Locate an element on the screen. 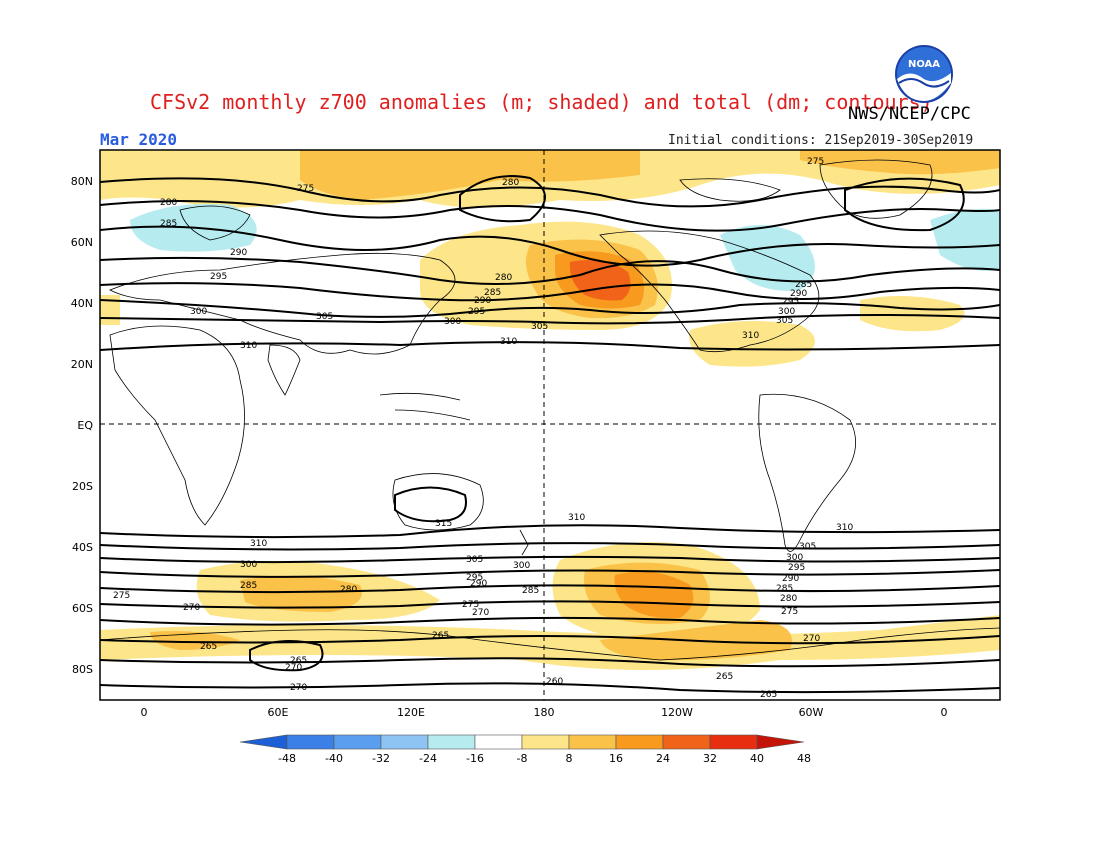 Image resolution: width=1100 pixels, height=850 pixels. longitude-axis: 0 60E 120E 180 120W 60W 0 is located at coordinates (544, 712).